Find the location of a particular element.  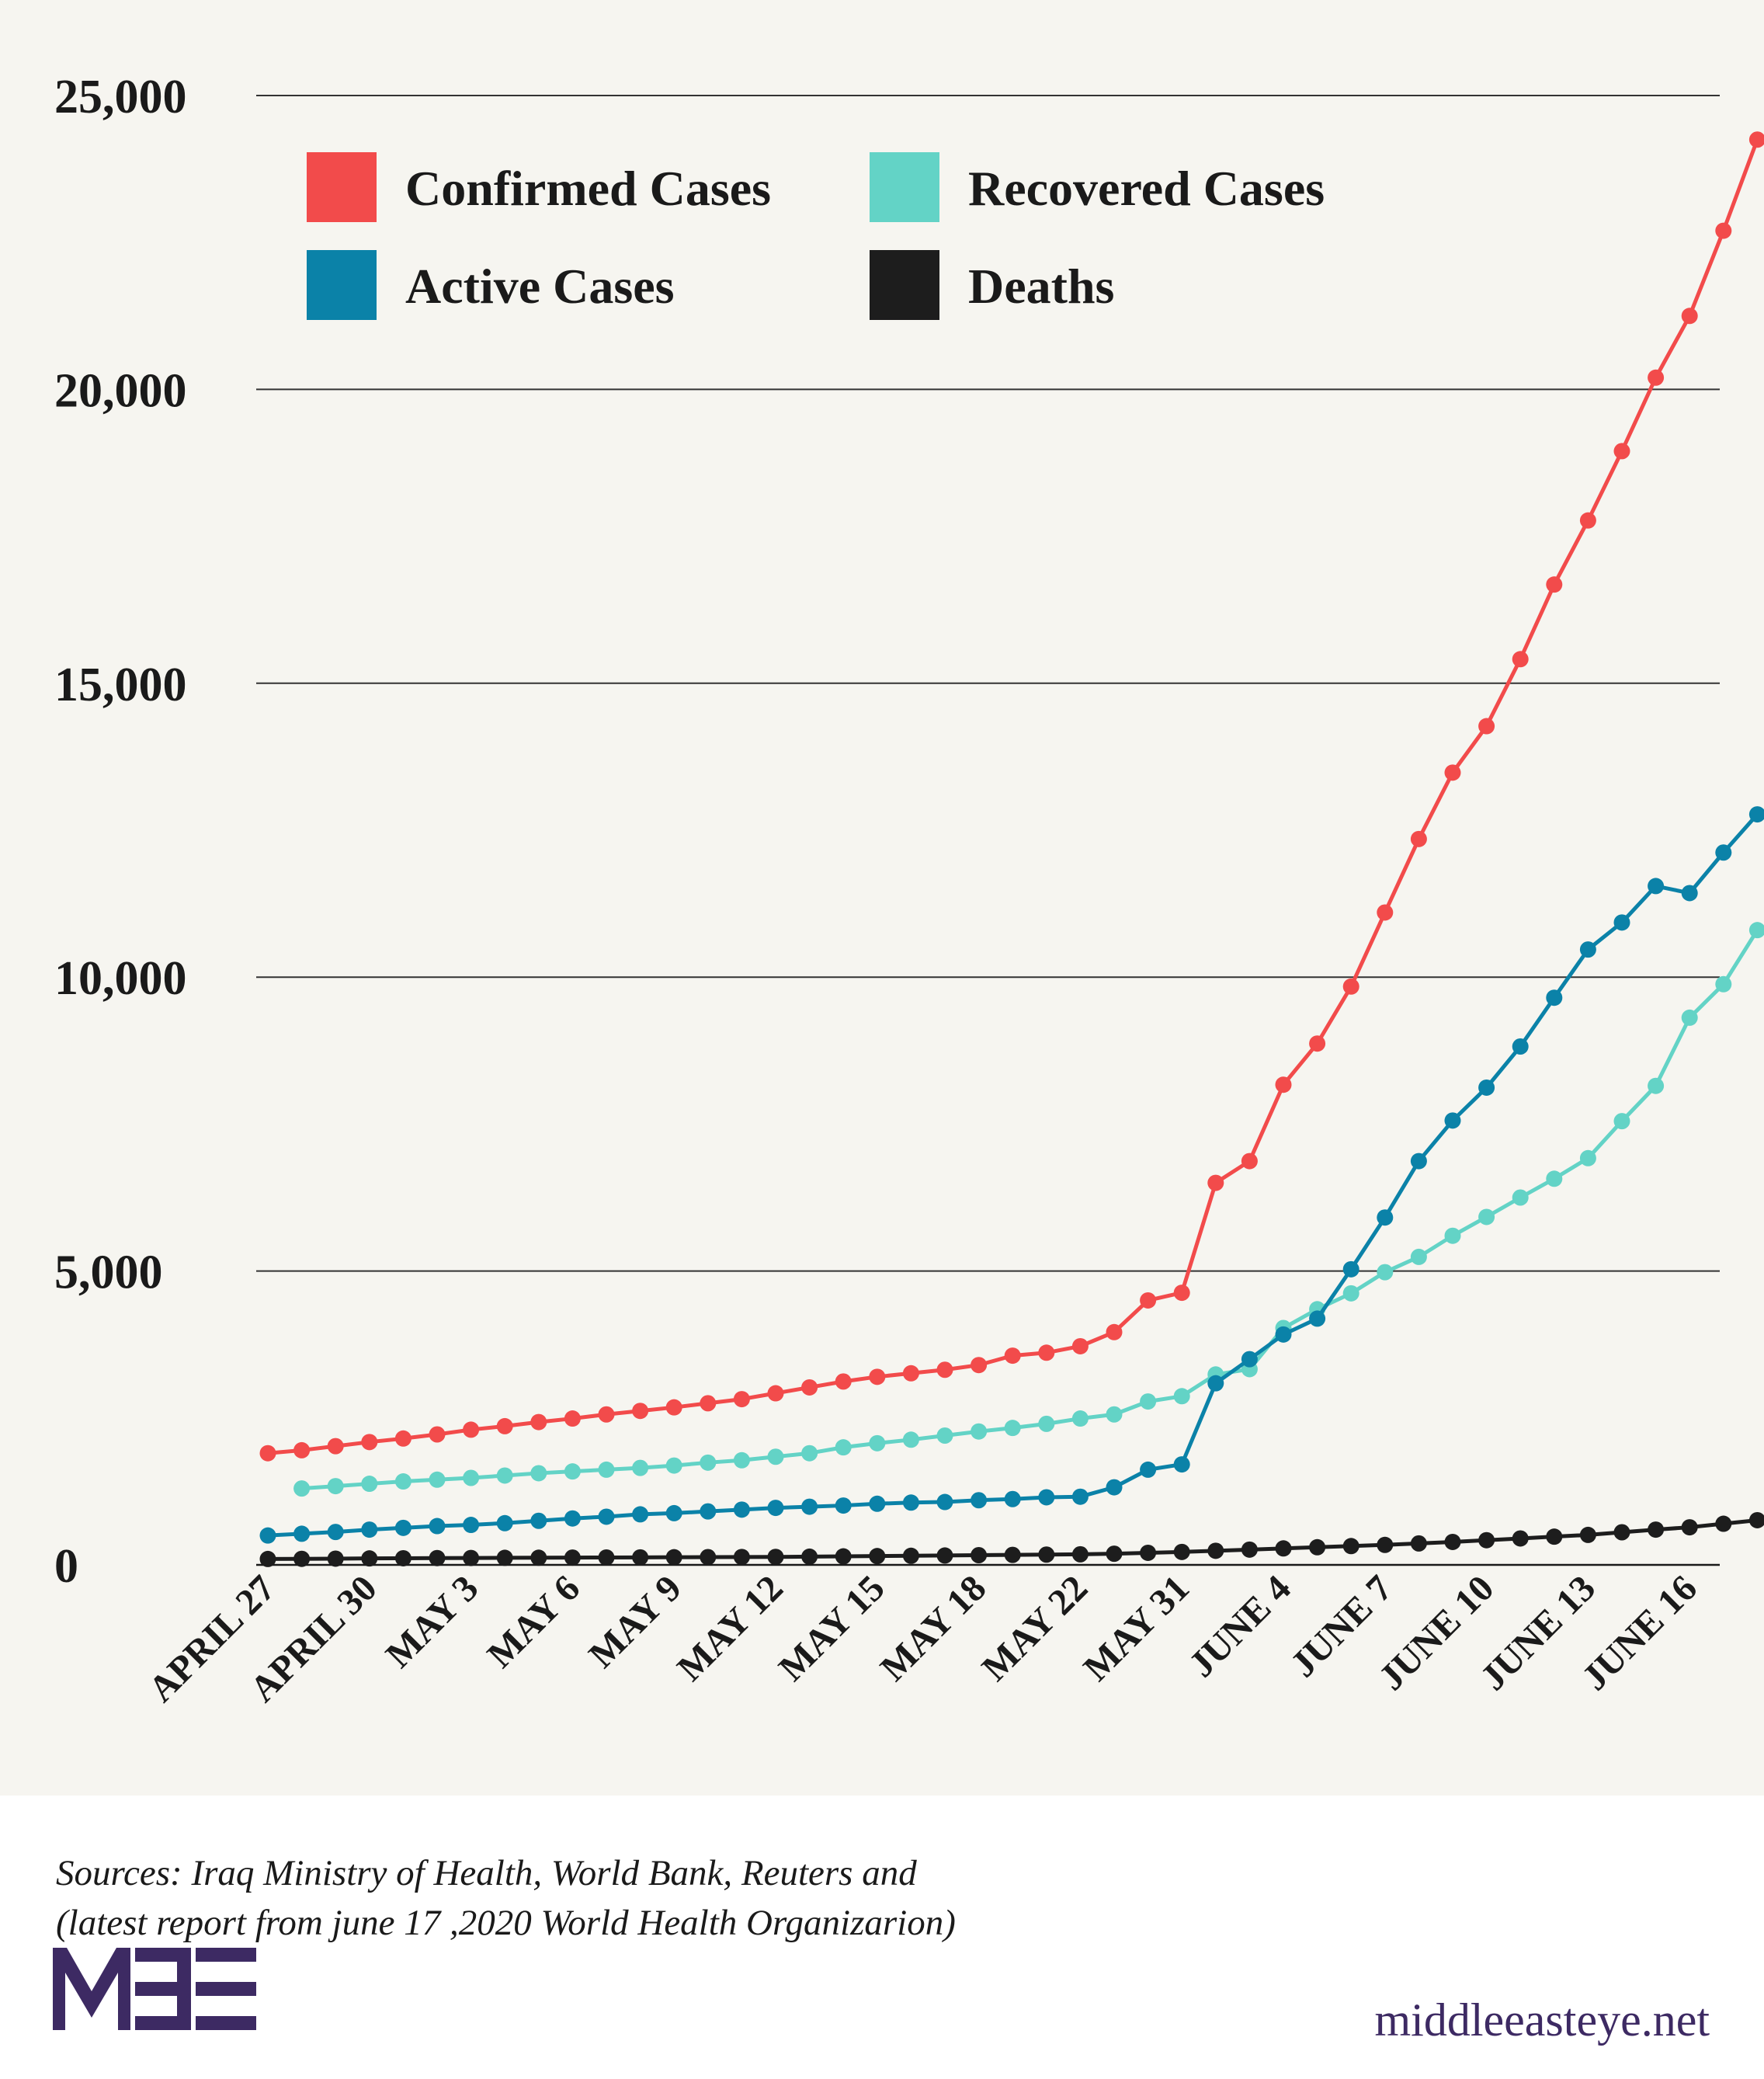

x-tick-label: MAY 31 is located at coordinates (1136, 1628).